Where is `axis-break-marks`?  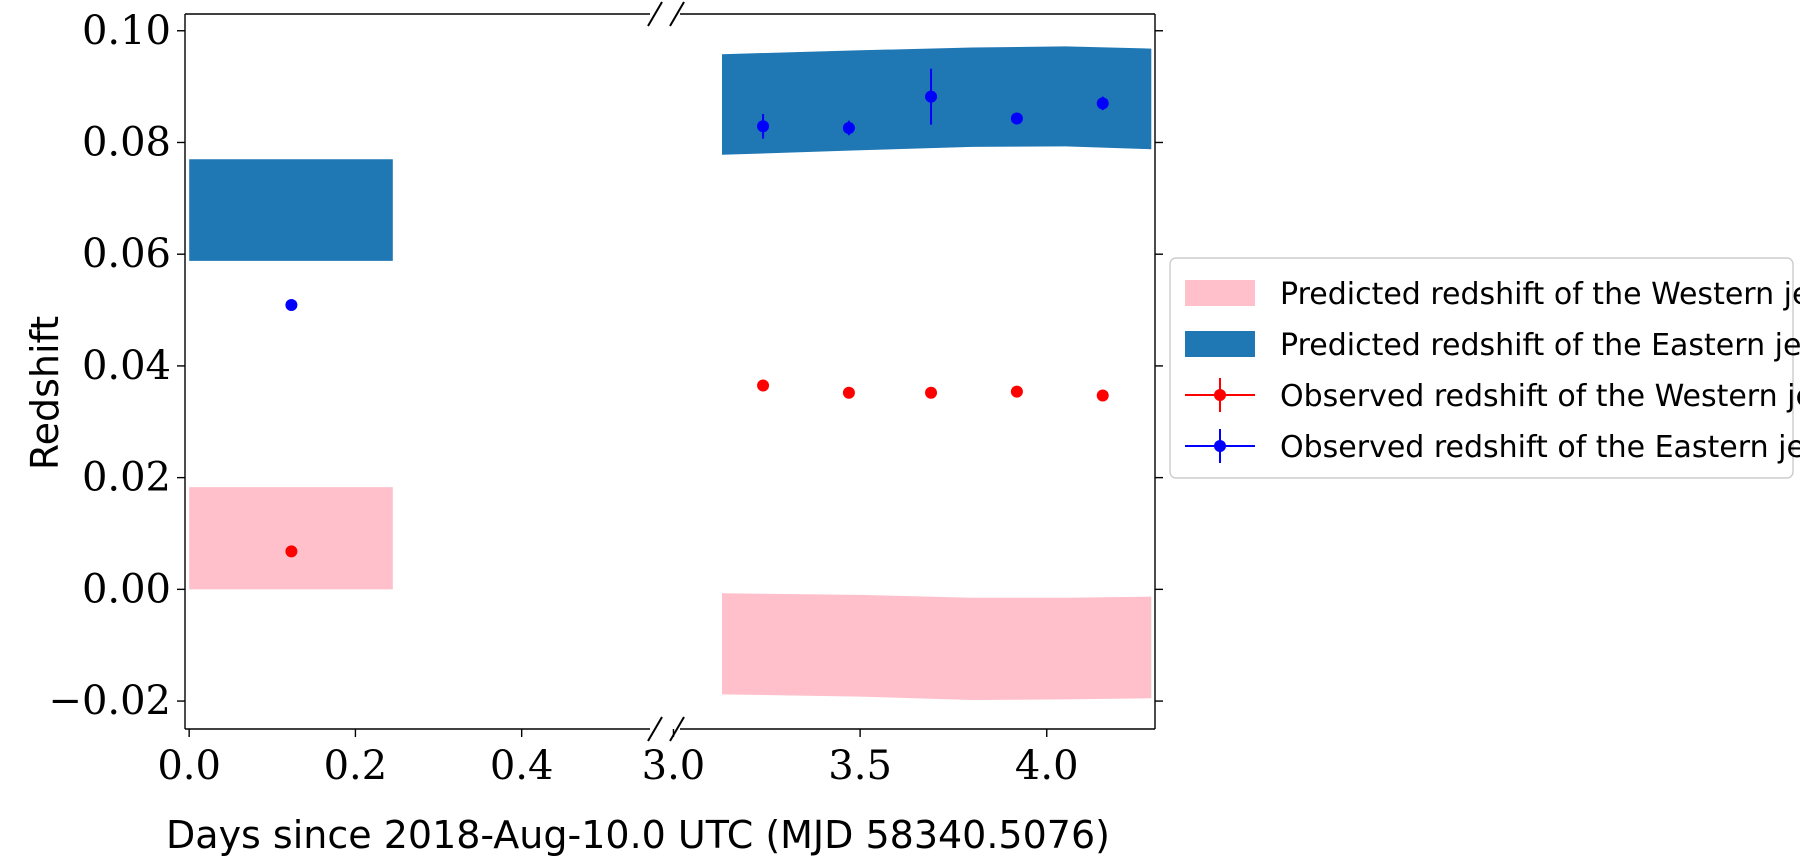 axis-break-marks is located at coordinates (666, 371).